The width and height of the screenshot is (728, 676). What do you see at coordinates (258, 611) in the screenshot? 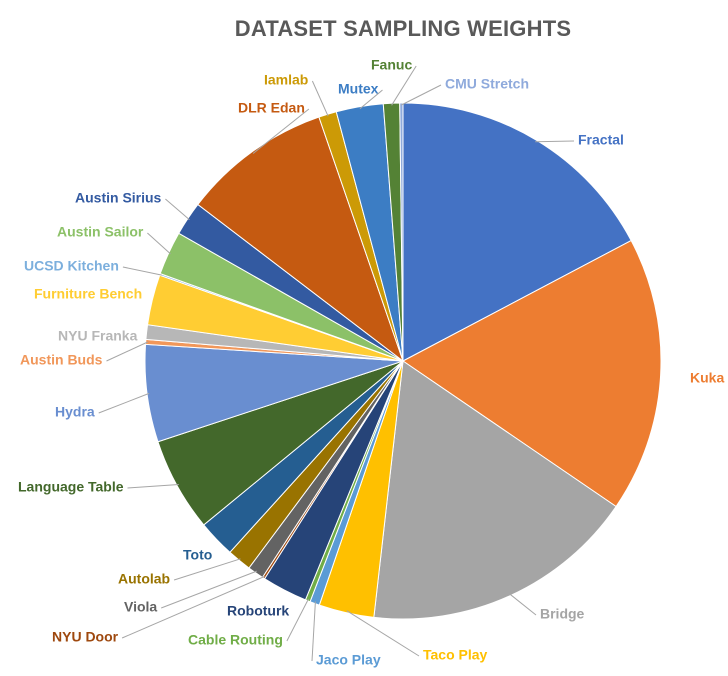
I see `slice-label-roboturk: Roboturk` at bounding box center [258, 611].